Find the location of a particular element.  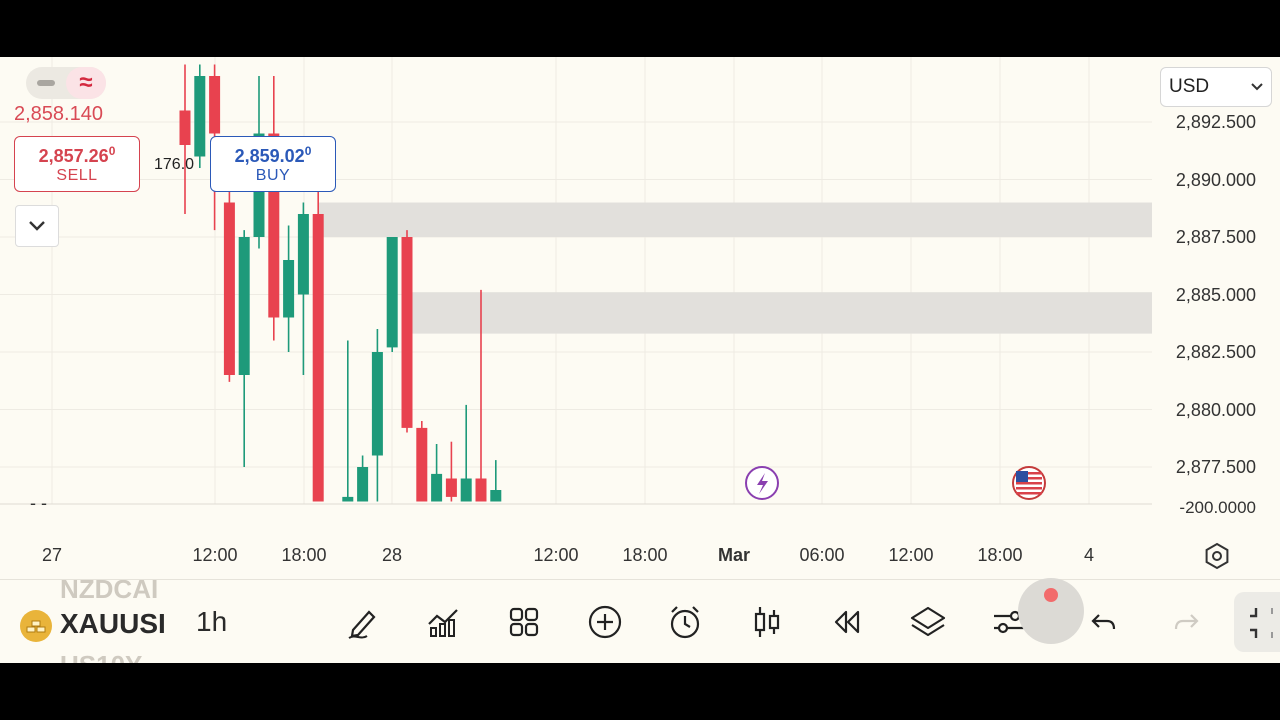

sell-button: 2,857.260 SELL is located at coordinates (77, 164).